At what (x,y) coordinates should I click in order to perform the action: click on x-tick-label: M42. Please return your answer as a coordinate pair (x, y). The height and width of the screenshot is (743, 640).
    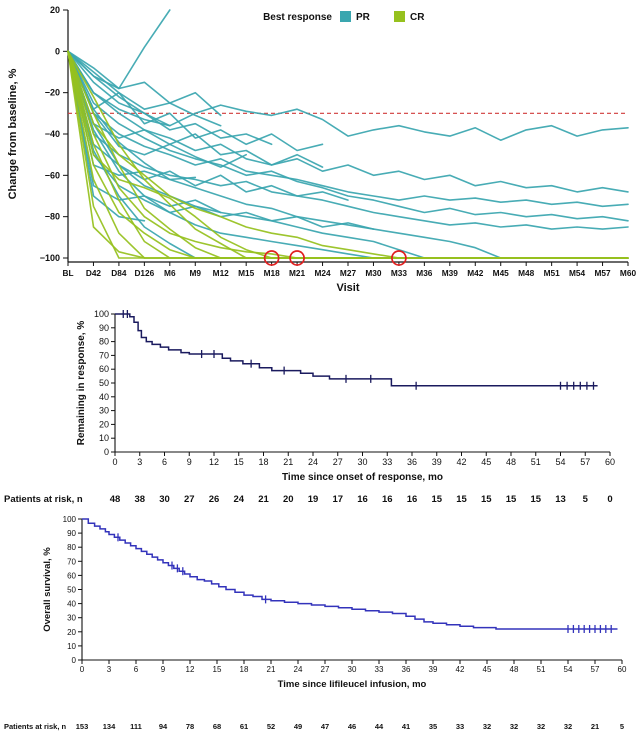
    Looking at the image, I should click on (475, 273).